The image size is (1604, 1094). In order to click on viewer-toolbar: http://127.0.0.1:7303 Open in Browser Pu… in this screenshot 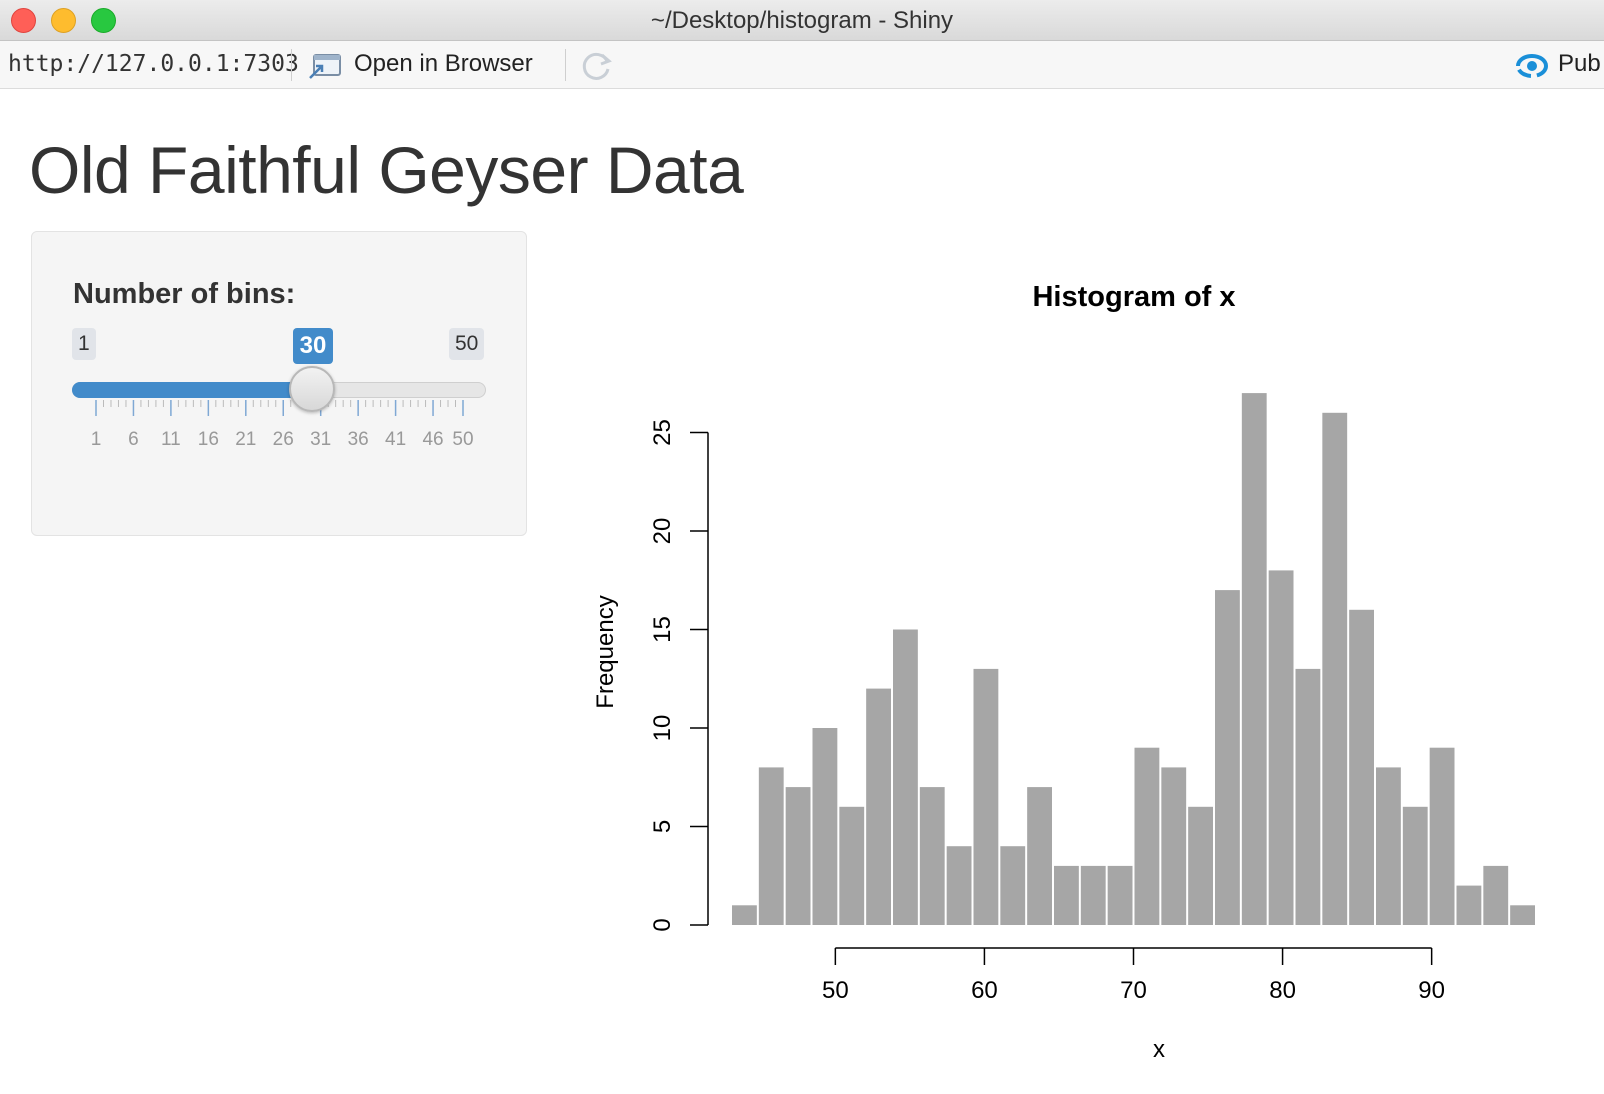, I will do `click(802, 65)`.